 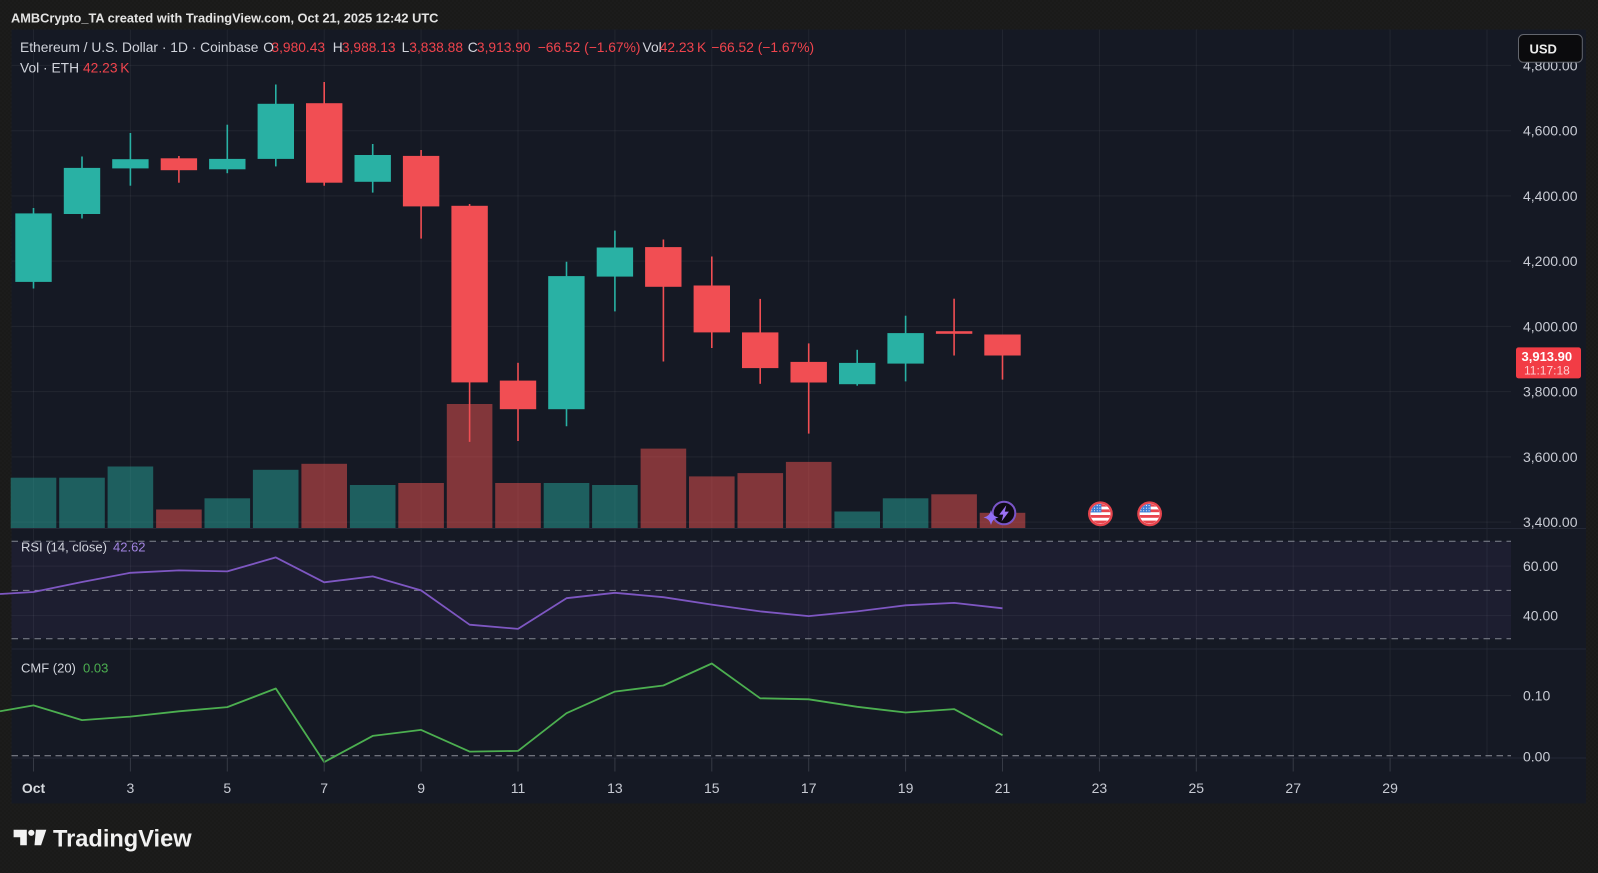 What do you see at coordinates (131, 788) in the screenshot?
I see `svg-text: 3` at bounding box center [131, 788].